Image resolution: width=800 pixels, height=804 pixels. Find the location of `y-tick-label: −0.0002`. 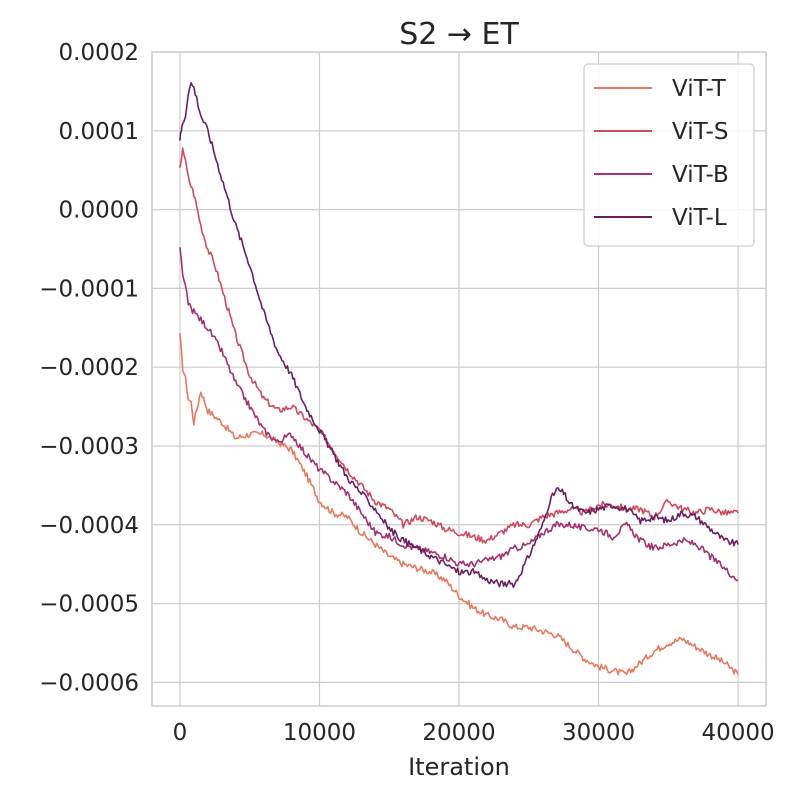

y-tick-label: −0.0002 is located at coordinates (89, 368).